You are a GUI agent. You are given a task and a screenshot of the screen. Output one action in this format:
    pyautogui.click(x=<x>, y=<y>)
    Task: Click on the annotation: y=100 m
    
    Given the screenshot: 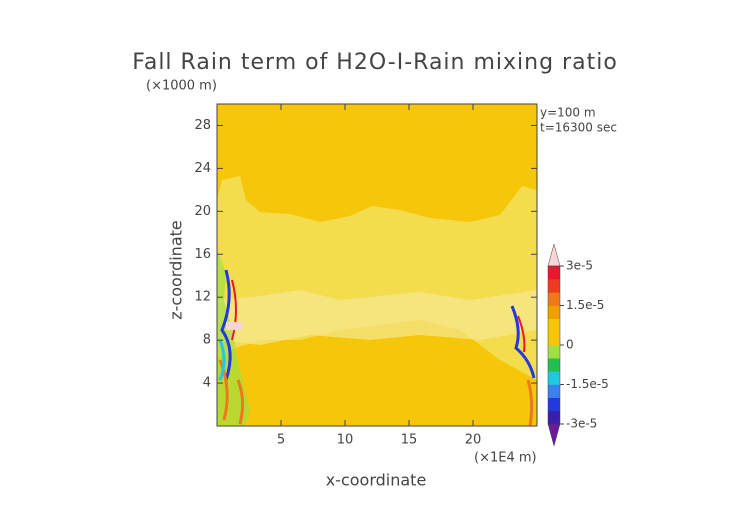 What is the action you would take?
    pyautogui.click(x=568, y=113)
    